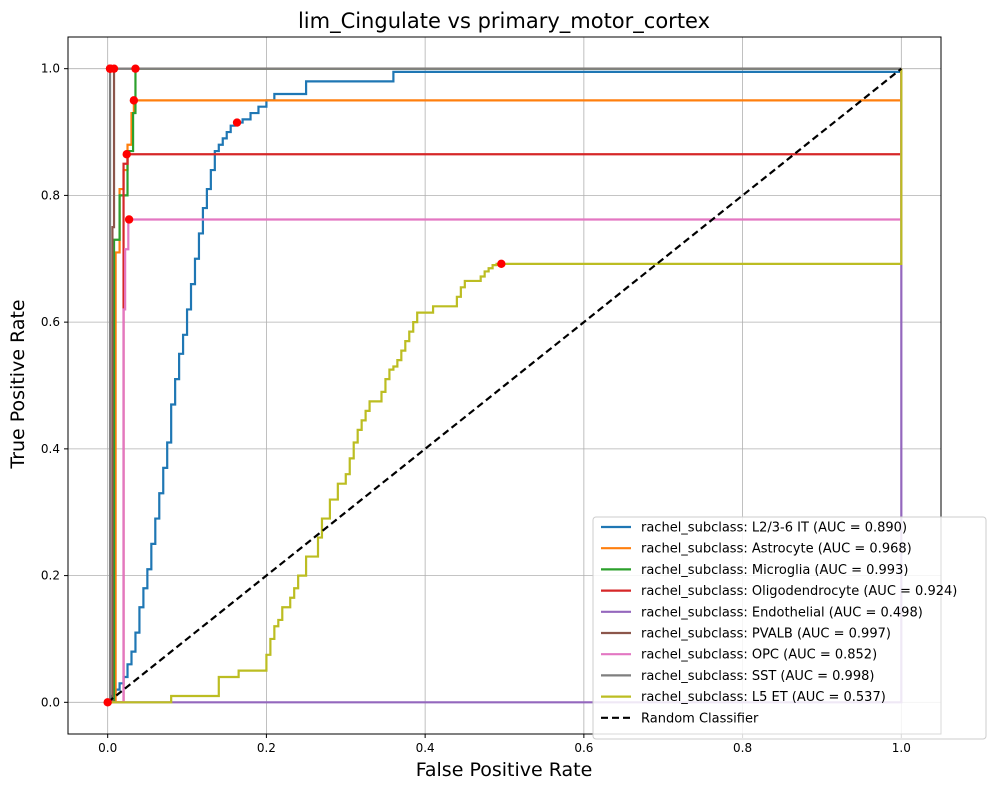 The height and width of the screenshot is (790, 994). What do you see at coordinates (776, 549) in the screenshot?
I see `legend-label: rachel_subclass: Astrocyte (AUC = 0.968)` at bounding box center [776, 549].